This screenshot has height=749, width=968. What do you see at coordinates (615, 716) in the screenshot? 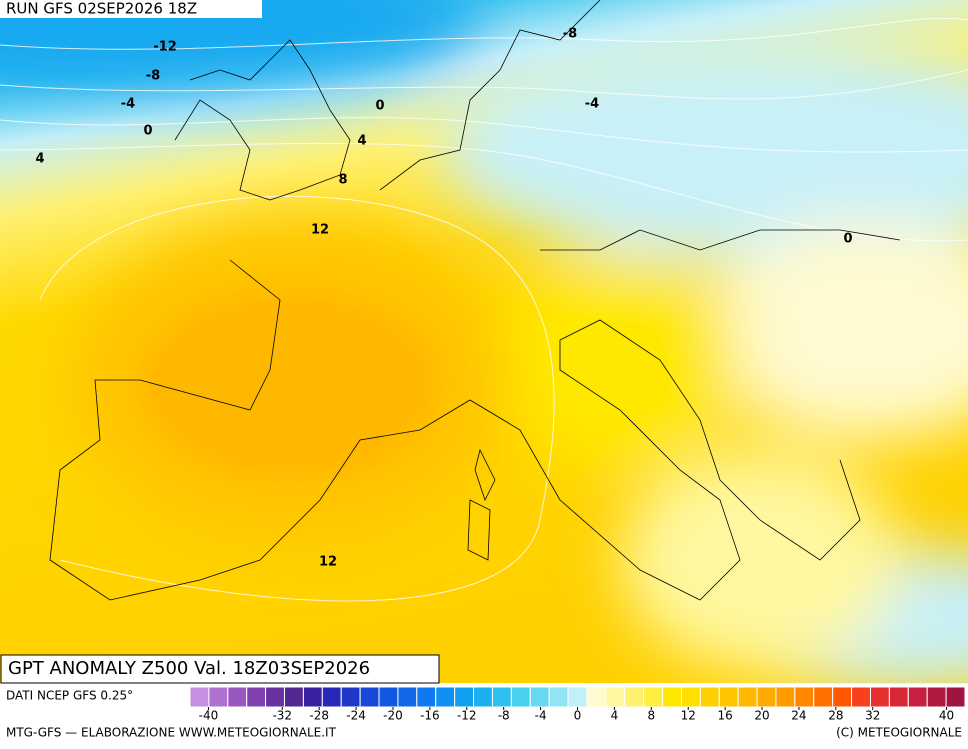
I see `colorbar-tick-label: 4` at bounding box center [615, 716].